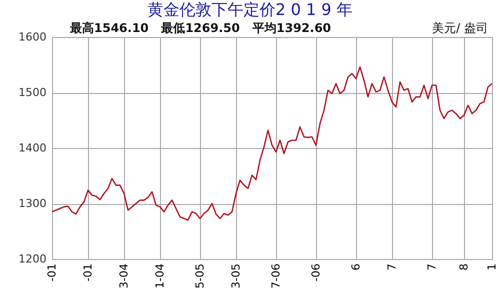  Describe the element at coordinates (316, 273) in the screenshot. I see `x-tick-label: -06` at that location.